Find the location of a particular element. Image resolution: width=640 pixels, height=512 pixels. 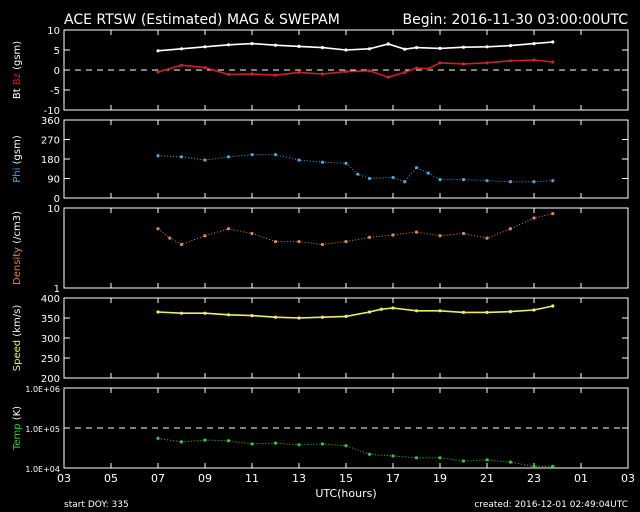

y-tick-label: 5 is located at coordinates (57, 51).